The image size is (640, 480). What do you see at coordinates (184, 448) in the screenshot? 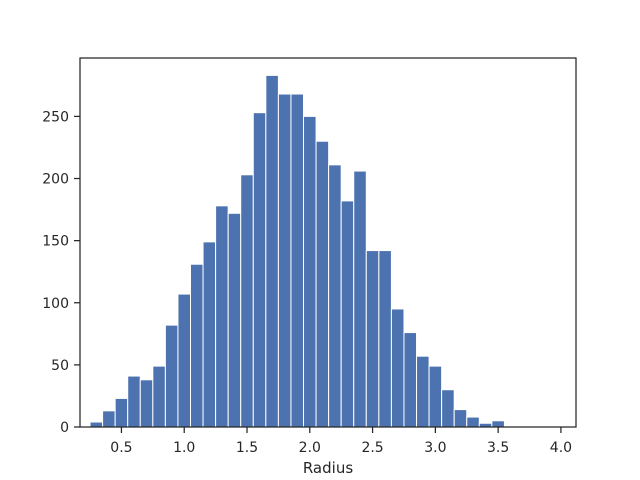
I see `x-tick-label: 1.0` at bounding box center [184, 448].